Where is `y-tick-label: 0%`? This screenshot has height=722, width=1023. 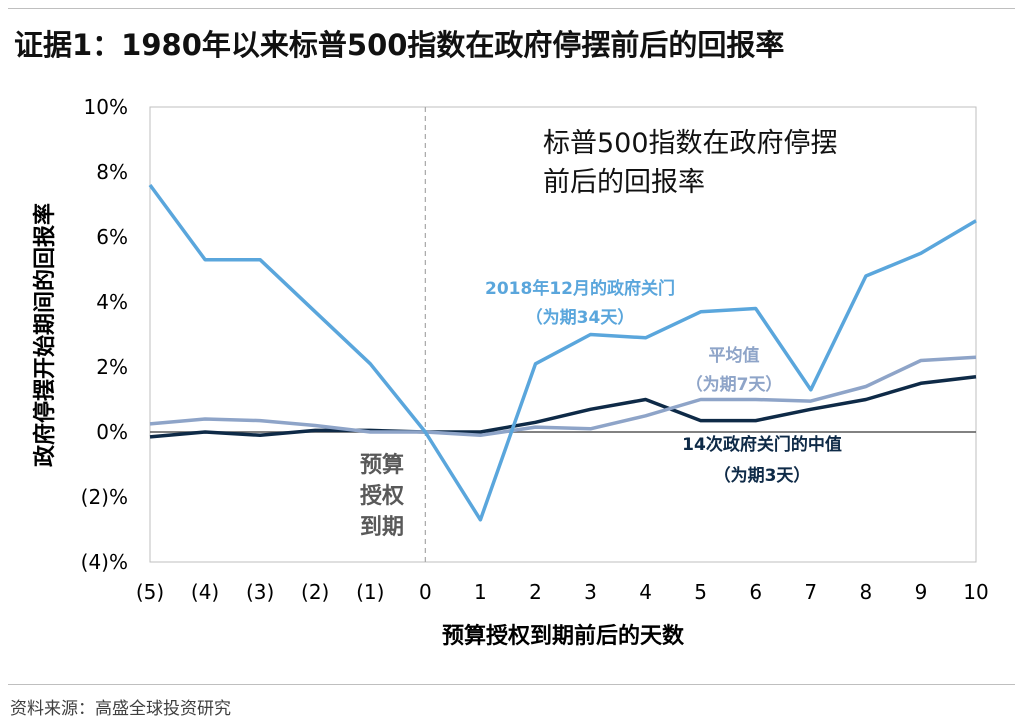
y-tick-label: 0% is located at coordinates (112, 432).